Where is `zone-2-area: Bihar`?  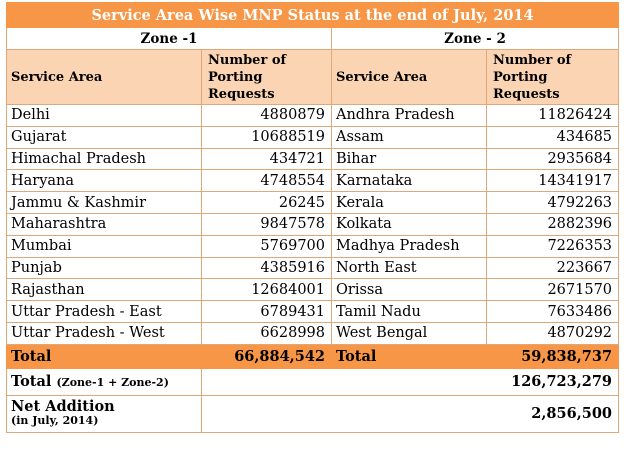 zone-2-area: Bihar is located at coordinates (409, 159).